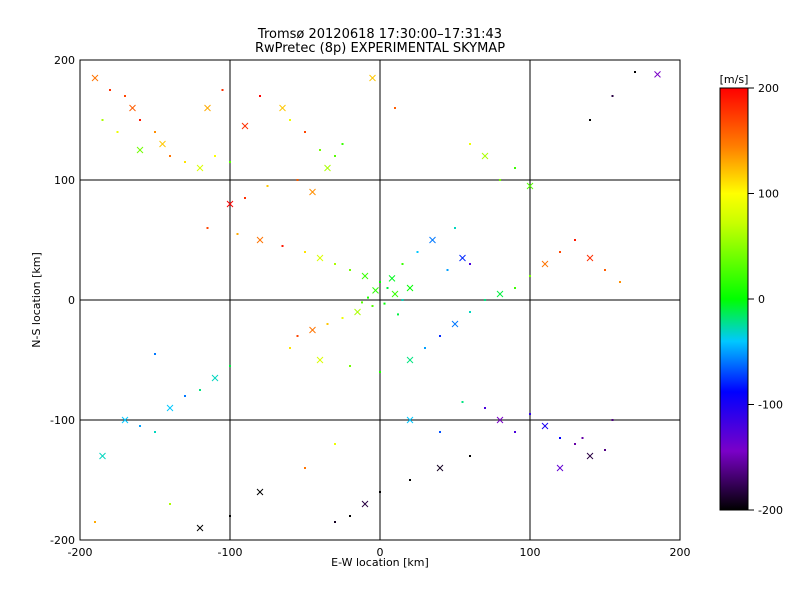  I want to click on colorbar-tick-label: 0, so click(761, 299).